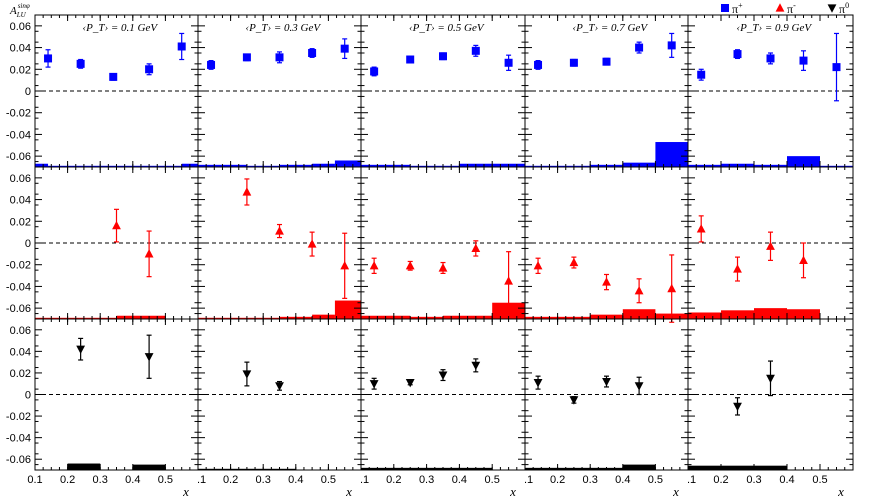 Image resolution: width=872 pixels, height=501 pixels. I want to click on y-tick-label: 0.04, so click(20, 49).